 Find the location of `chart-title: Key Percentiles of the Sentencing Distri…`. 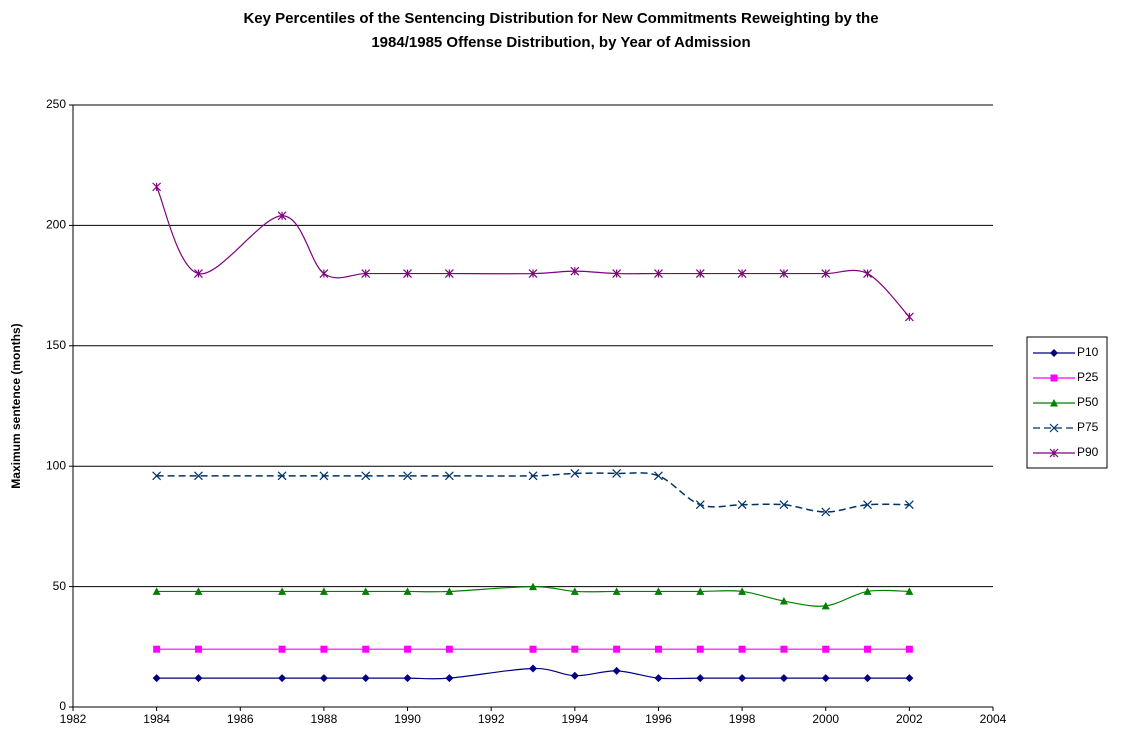

chart-title: Key Percentiles of the Sentencing Distri… is located at coordinates (560, 18).